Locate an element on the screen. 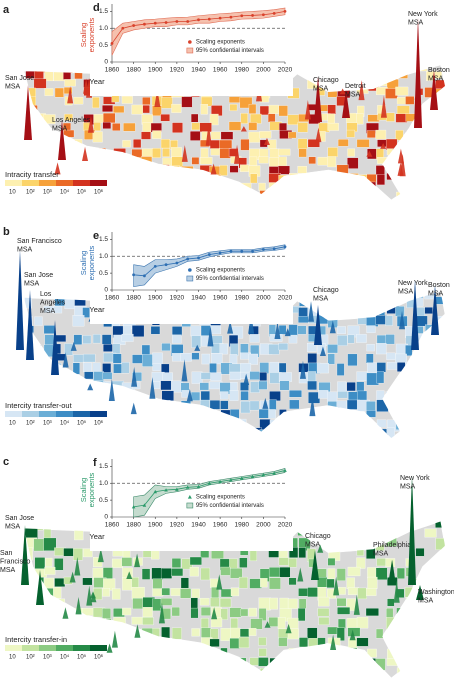 The width and height of the screenshot is (454, 685). legend-tick: 10⁵ is located at coordinates (82, 423).